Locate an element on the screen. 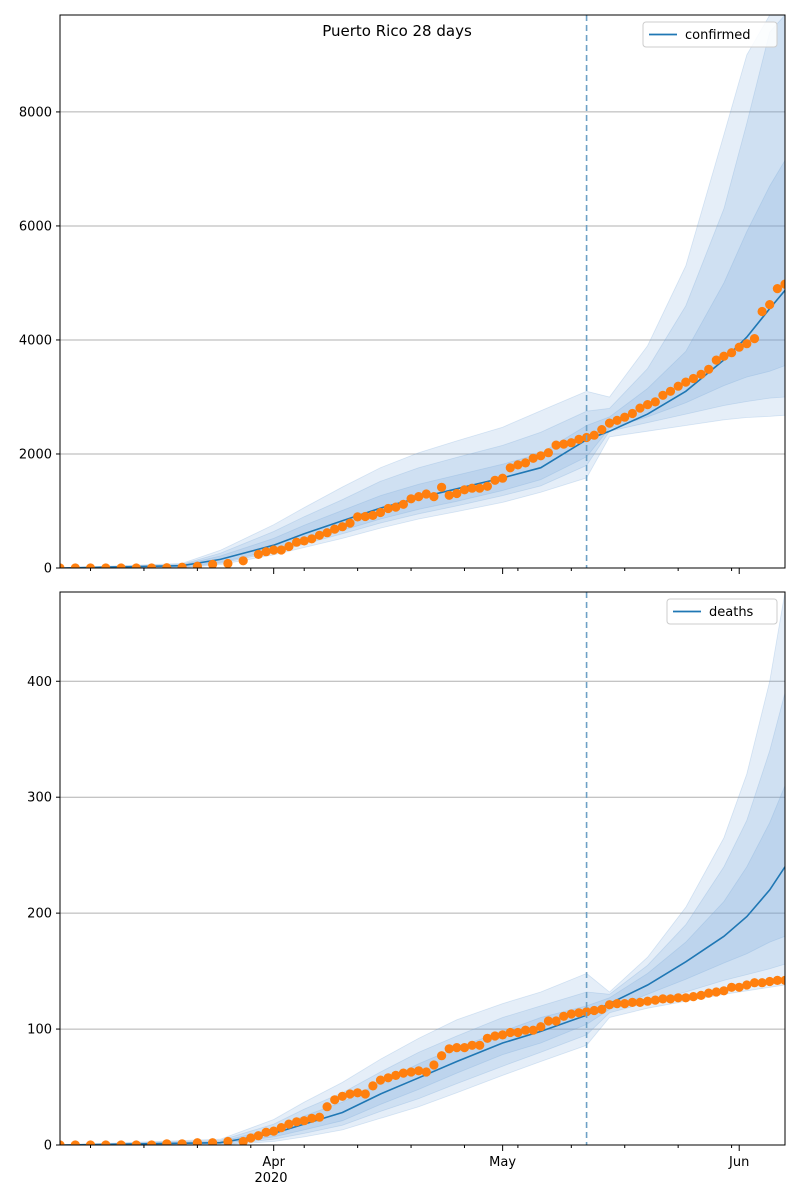 This screenshot has width=800, height=1200. x-tick-label: Jun is located at coordinates (738, 1162).